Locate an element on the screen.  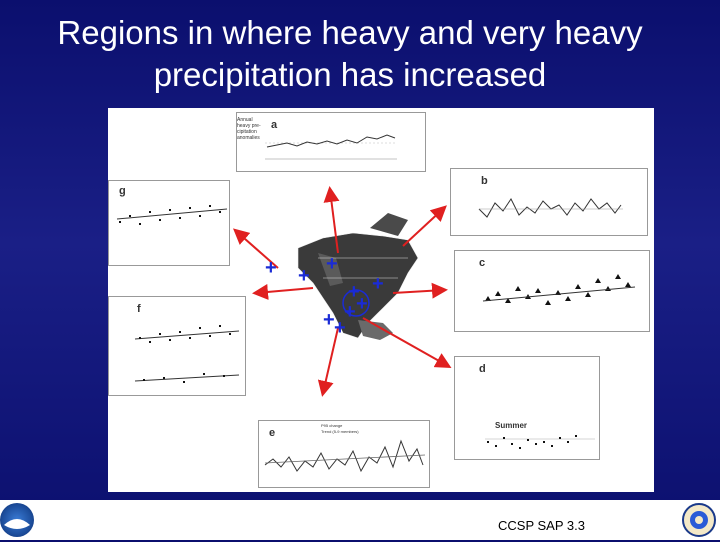
arrow-to-c is located at coordinates (420, 290).